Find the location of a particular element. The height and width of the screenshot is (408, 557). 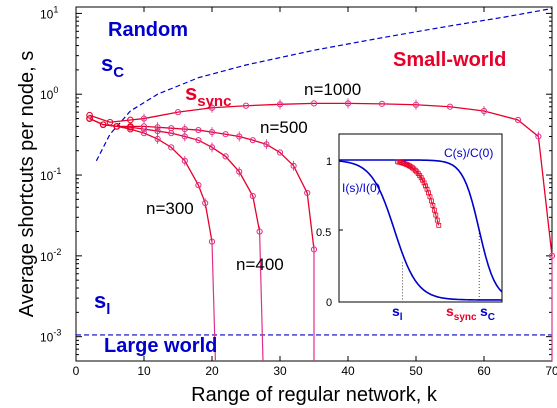

x-tick-label: 20 is located at coordinates (212, 371).